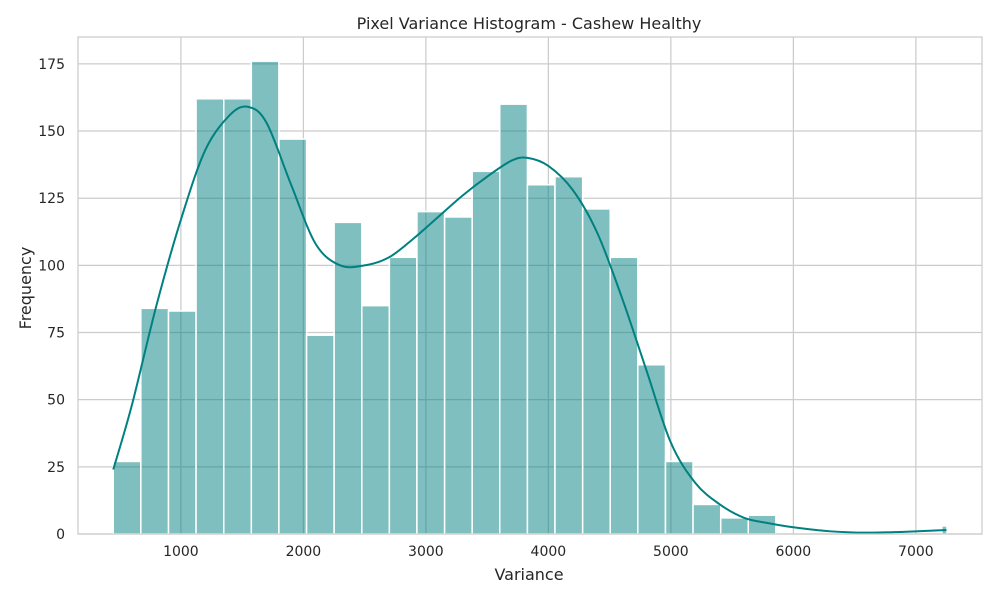 Image resolution: width=1000 pixels, height=600 pixels. What do you see at coordinates (51, 300) in the screenshot?
I see `y-tick-labels: 0 25 50 75 100 125 150 175` at bounding box center [51, 300].